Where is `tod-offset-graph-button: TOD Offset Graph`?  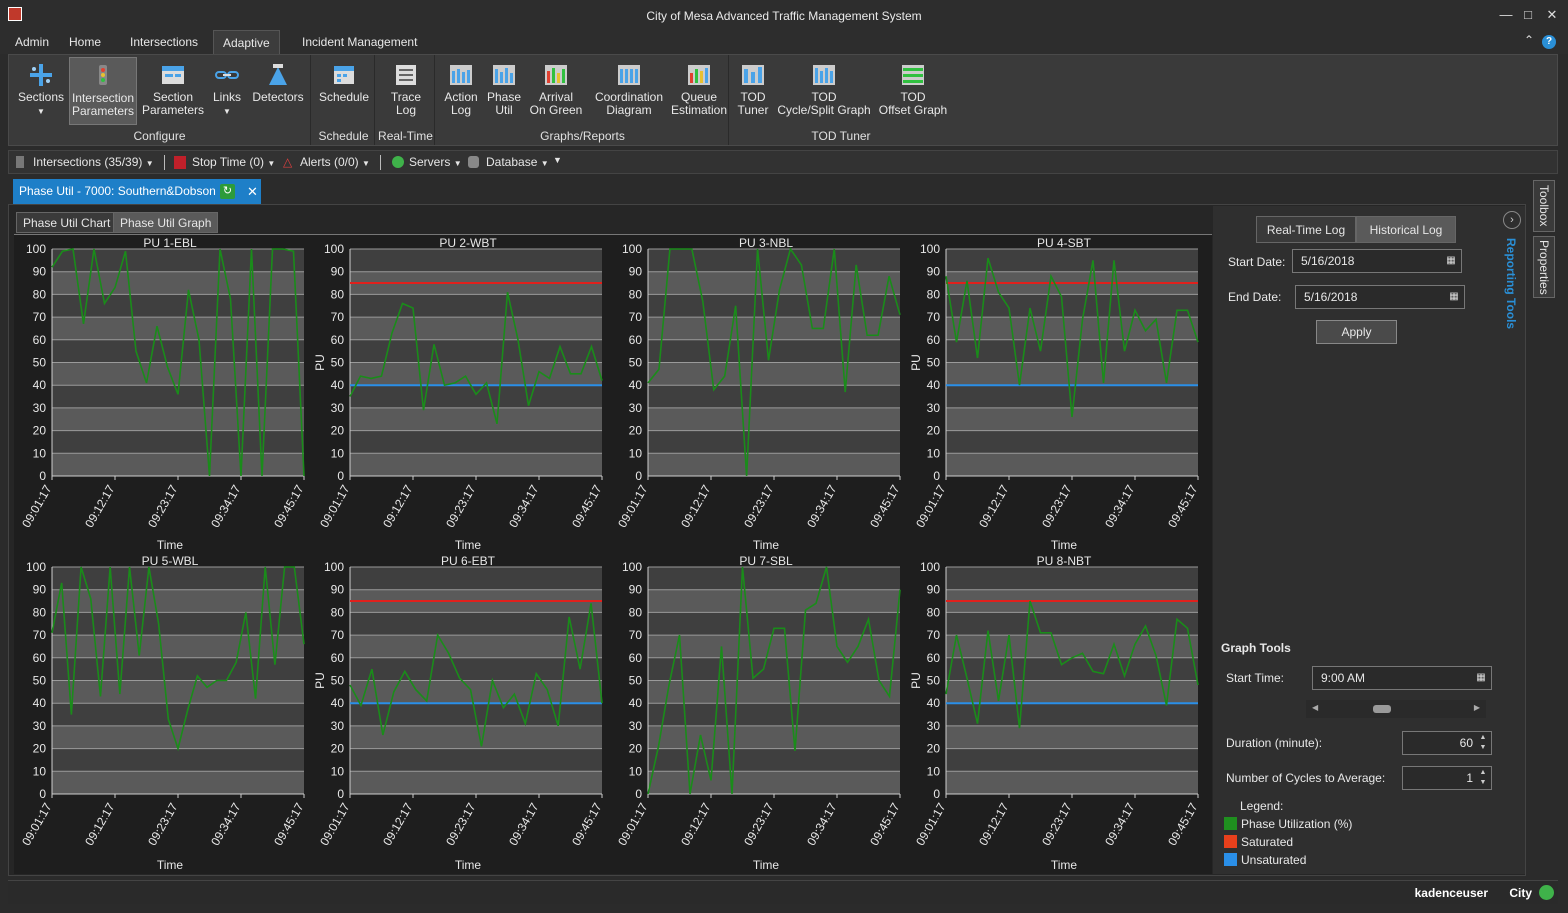 tod-offset-graph-button: TOD Offset Graph is located at coordinates (913, 91).